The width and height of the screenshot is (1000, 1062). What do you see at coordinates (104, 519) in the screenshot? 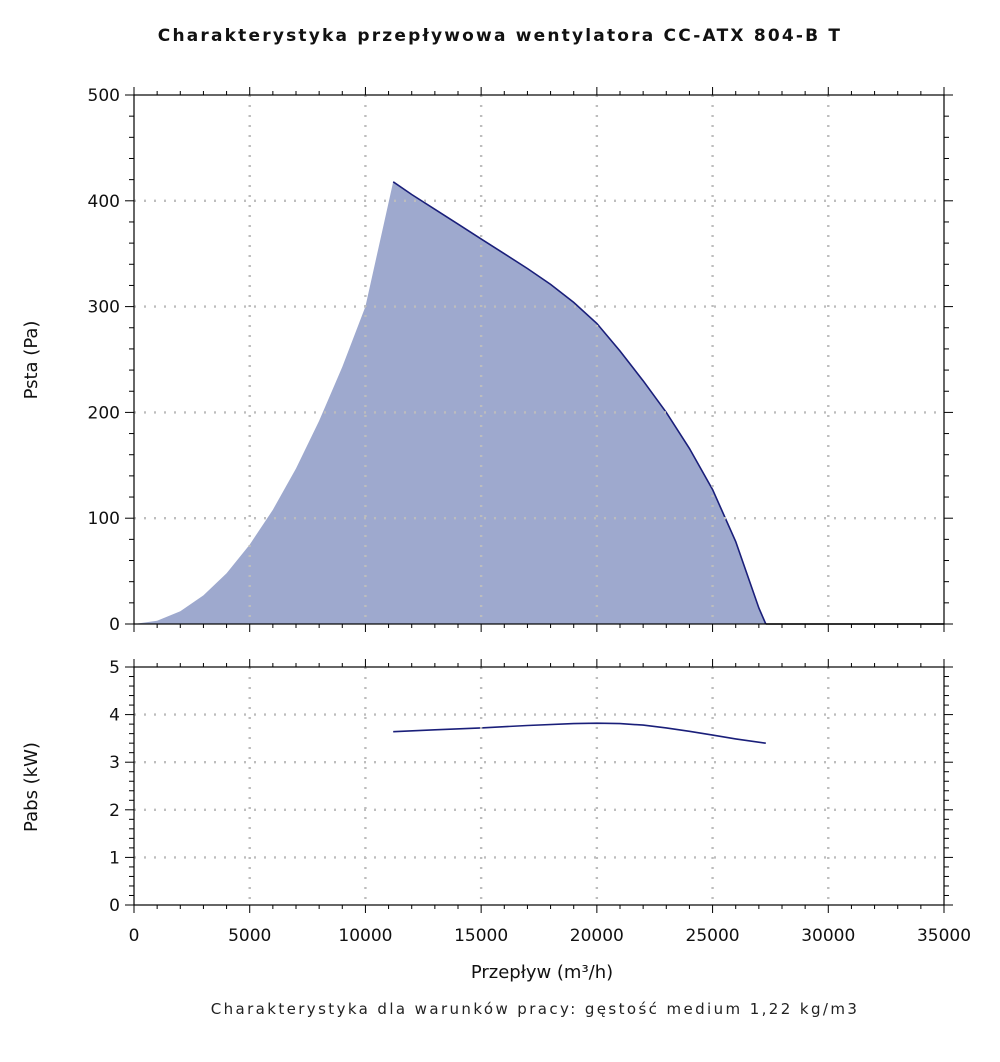
I see `pressure-y-tick-label: 100` at bounding box center [104, 519].